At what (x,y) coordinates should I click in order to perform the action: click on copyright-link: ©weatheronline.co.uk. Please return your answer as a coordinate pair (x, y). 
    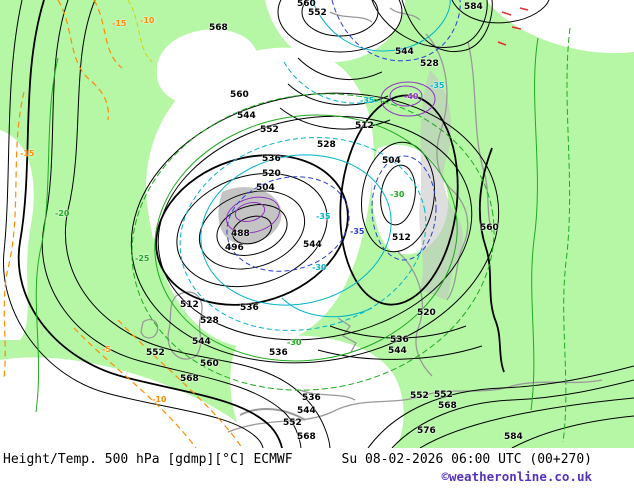
    Looking at the image, I should click on (516, 476).